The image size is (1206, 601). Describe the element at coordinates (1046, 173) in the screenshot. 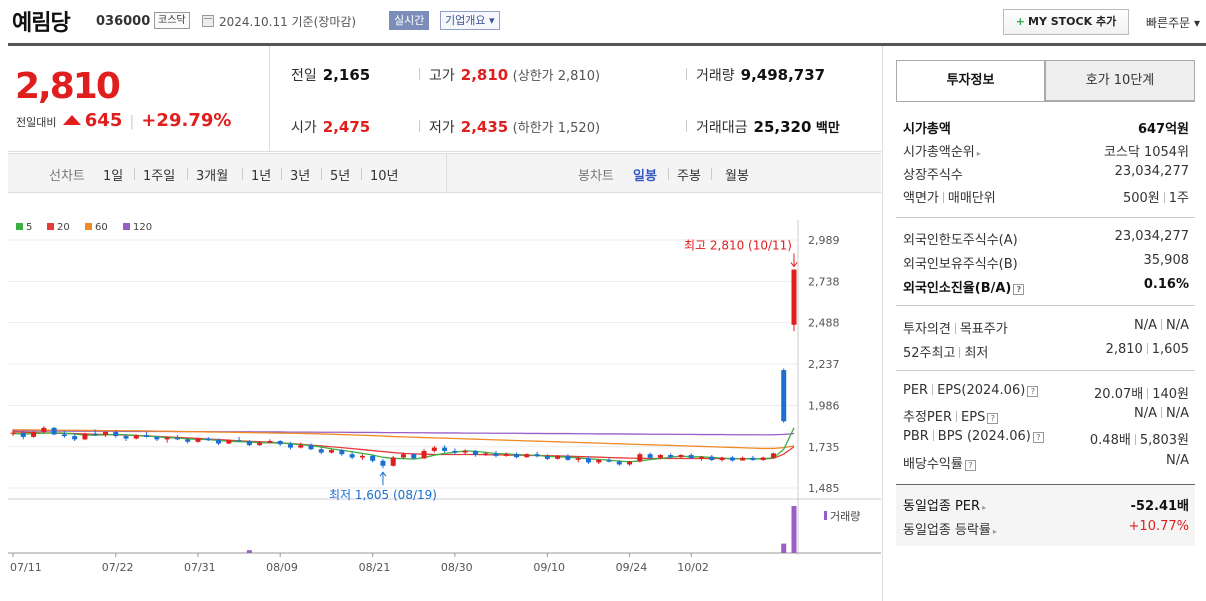

I see `listed-shares-row: 상장주식수 23,034,277` at that location.